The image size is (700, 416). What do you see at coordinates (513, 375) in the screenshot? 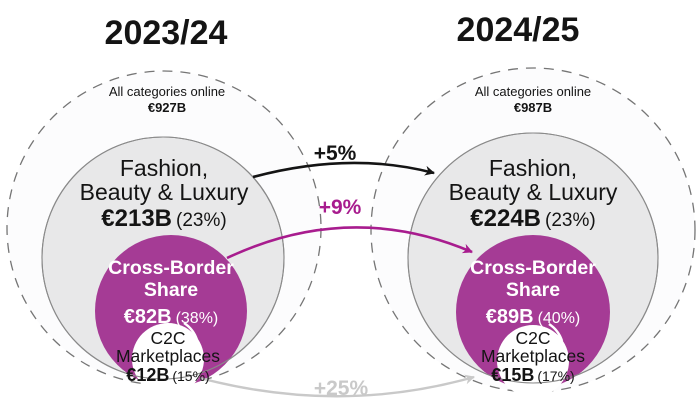
I see `c2c-value: €15B` at bounding box center [513, 375].